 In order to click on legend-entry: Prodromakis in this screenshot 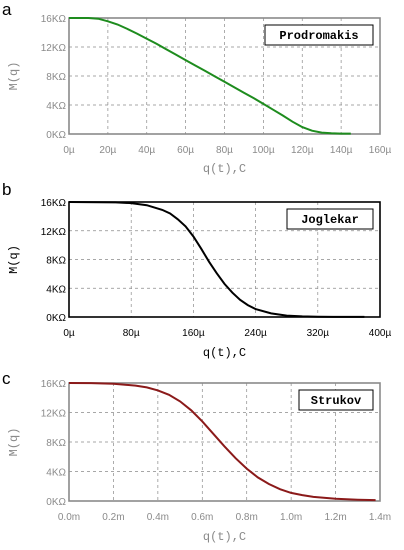, I will do `click(318, 36)`.